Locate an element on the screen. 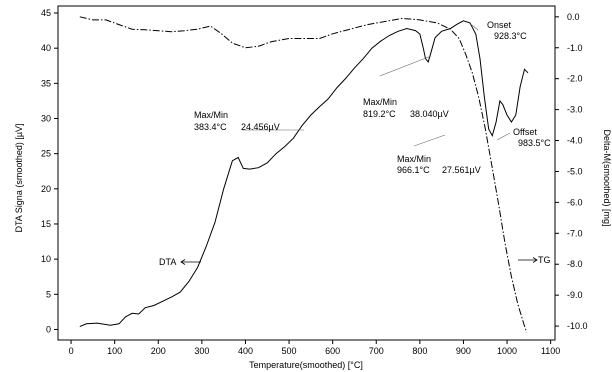 This screenshot has width=612, height=372. x-tick-label: 500 is located at coordinates (289, 351).